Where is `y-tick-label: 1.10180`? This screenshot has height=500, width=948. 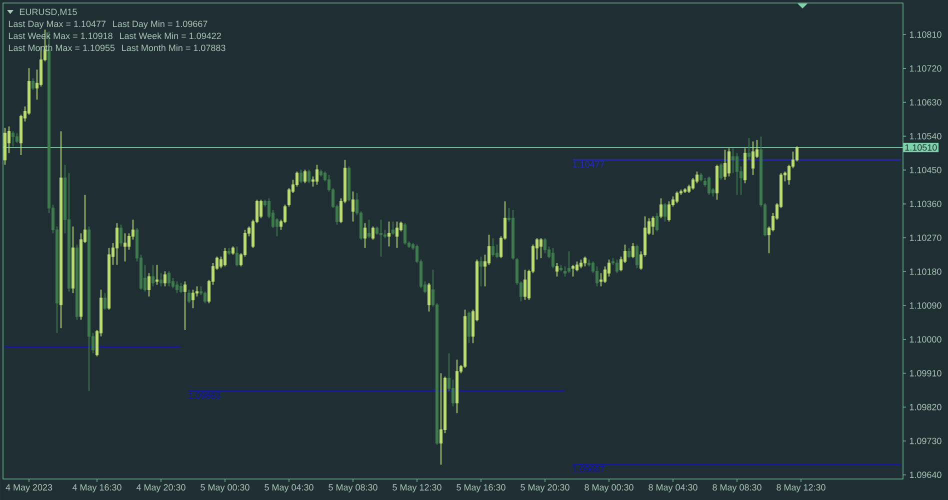
y-tick-label: 1.10180 is located at coordinates (926, 271).